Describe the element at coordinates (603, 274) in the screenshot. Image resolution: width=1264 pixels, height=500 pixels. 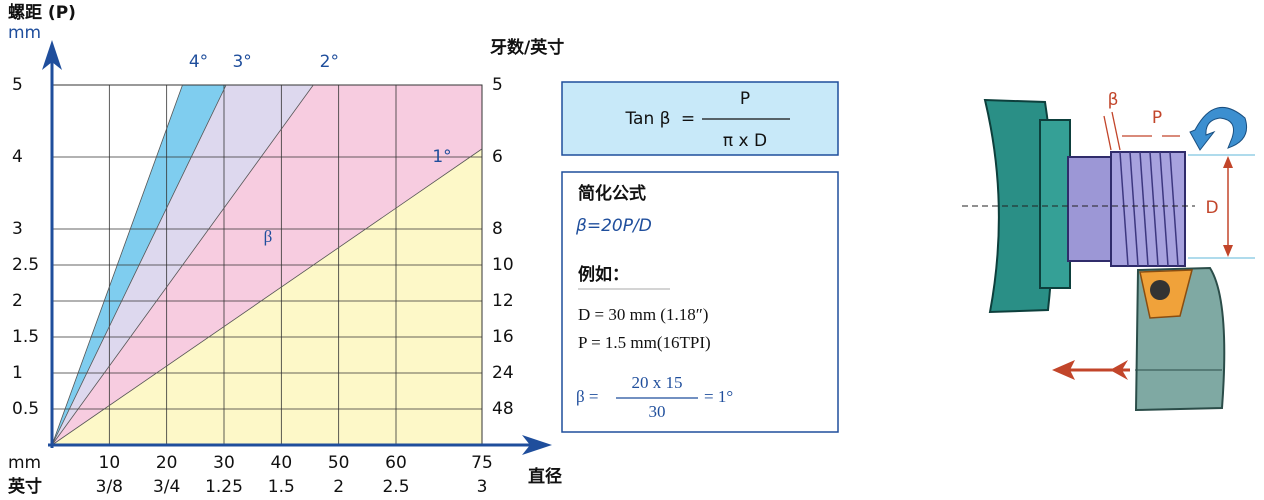
I see `example-title: 例如：` at that location.